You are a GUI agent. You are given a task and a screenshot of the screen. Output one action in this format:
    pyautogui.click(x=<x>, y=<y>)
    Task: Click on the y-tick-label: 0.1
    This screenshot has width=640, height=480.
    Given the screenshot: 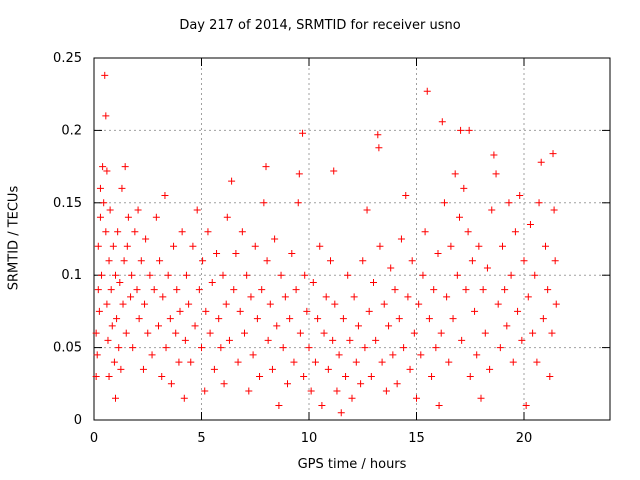 What is the action you would take?
    pyautogui.click(x=71, y=275)
    